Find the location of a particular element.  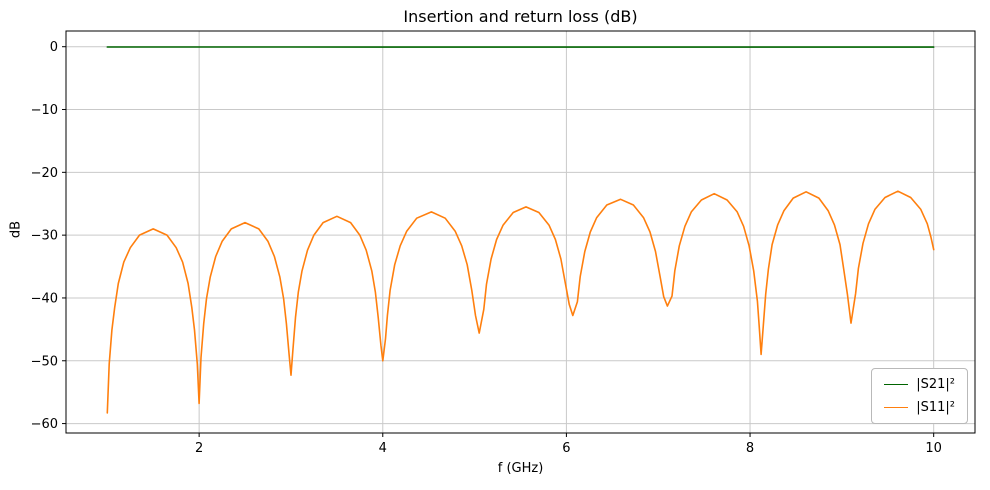

legend: |S21|² |S11|² is located at coordinates (919, 396).